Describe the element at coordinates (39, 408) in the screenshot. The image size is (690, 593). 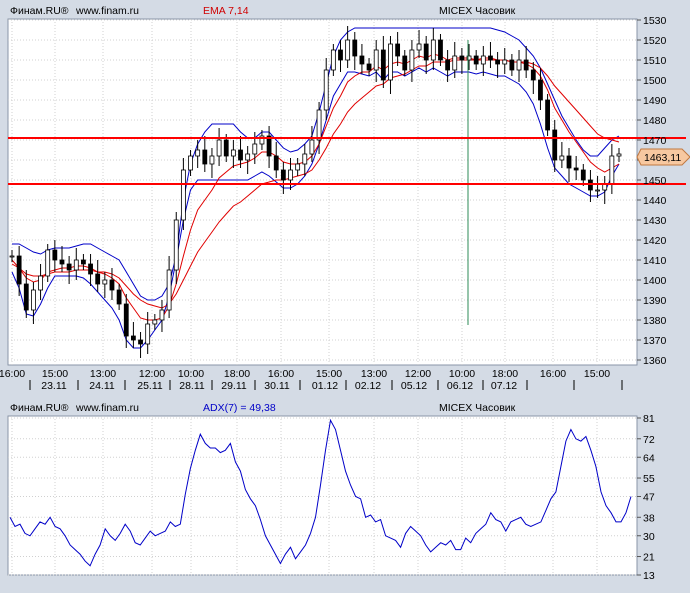
I see `brand-label: Финам.RU®` at that location.